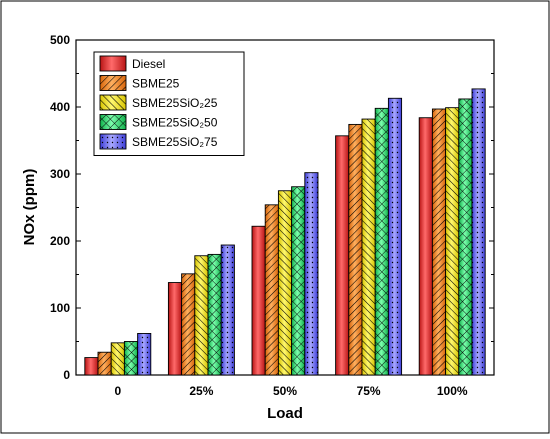 The width and height of the screenshot is (550, 439). I want to click on y-tick-label: 500, so click(60, 40).